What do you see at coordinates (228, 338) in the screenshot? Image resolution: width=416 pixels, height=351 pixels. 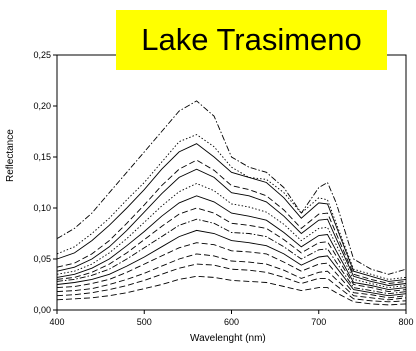 I see `x-axis-label: Wavelenght (nm)` at bounding box center [228, 338].